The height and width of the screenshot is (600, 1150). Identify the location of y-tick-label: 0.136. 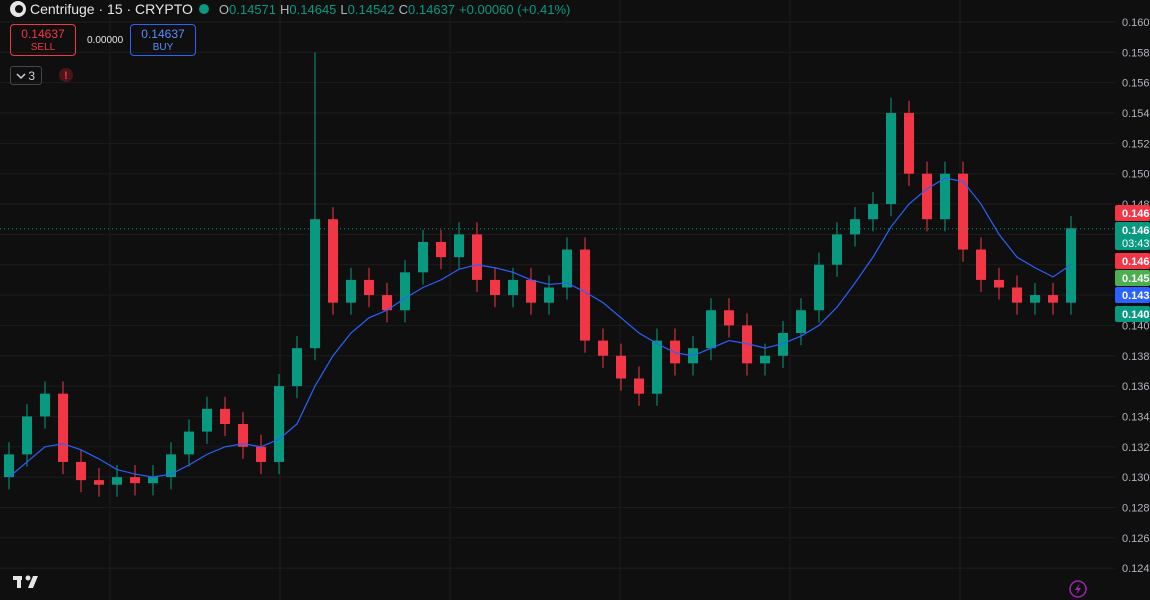
(1136, 387).